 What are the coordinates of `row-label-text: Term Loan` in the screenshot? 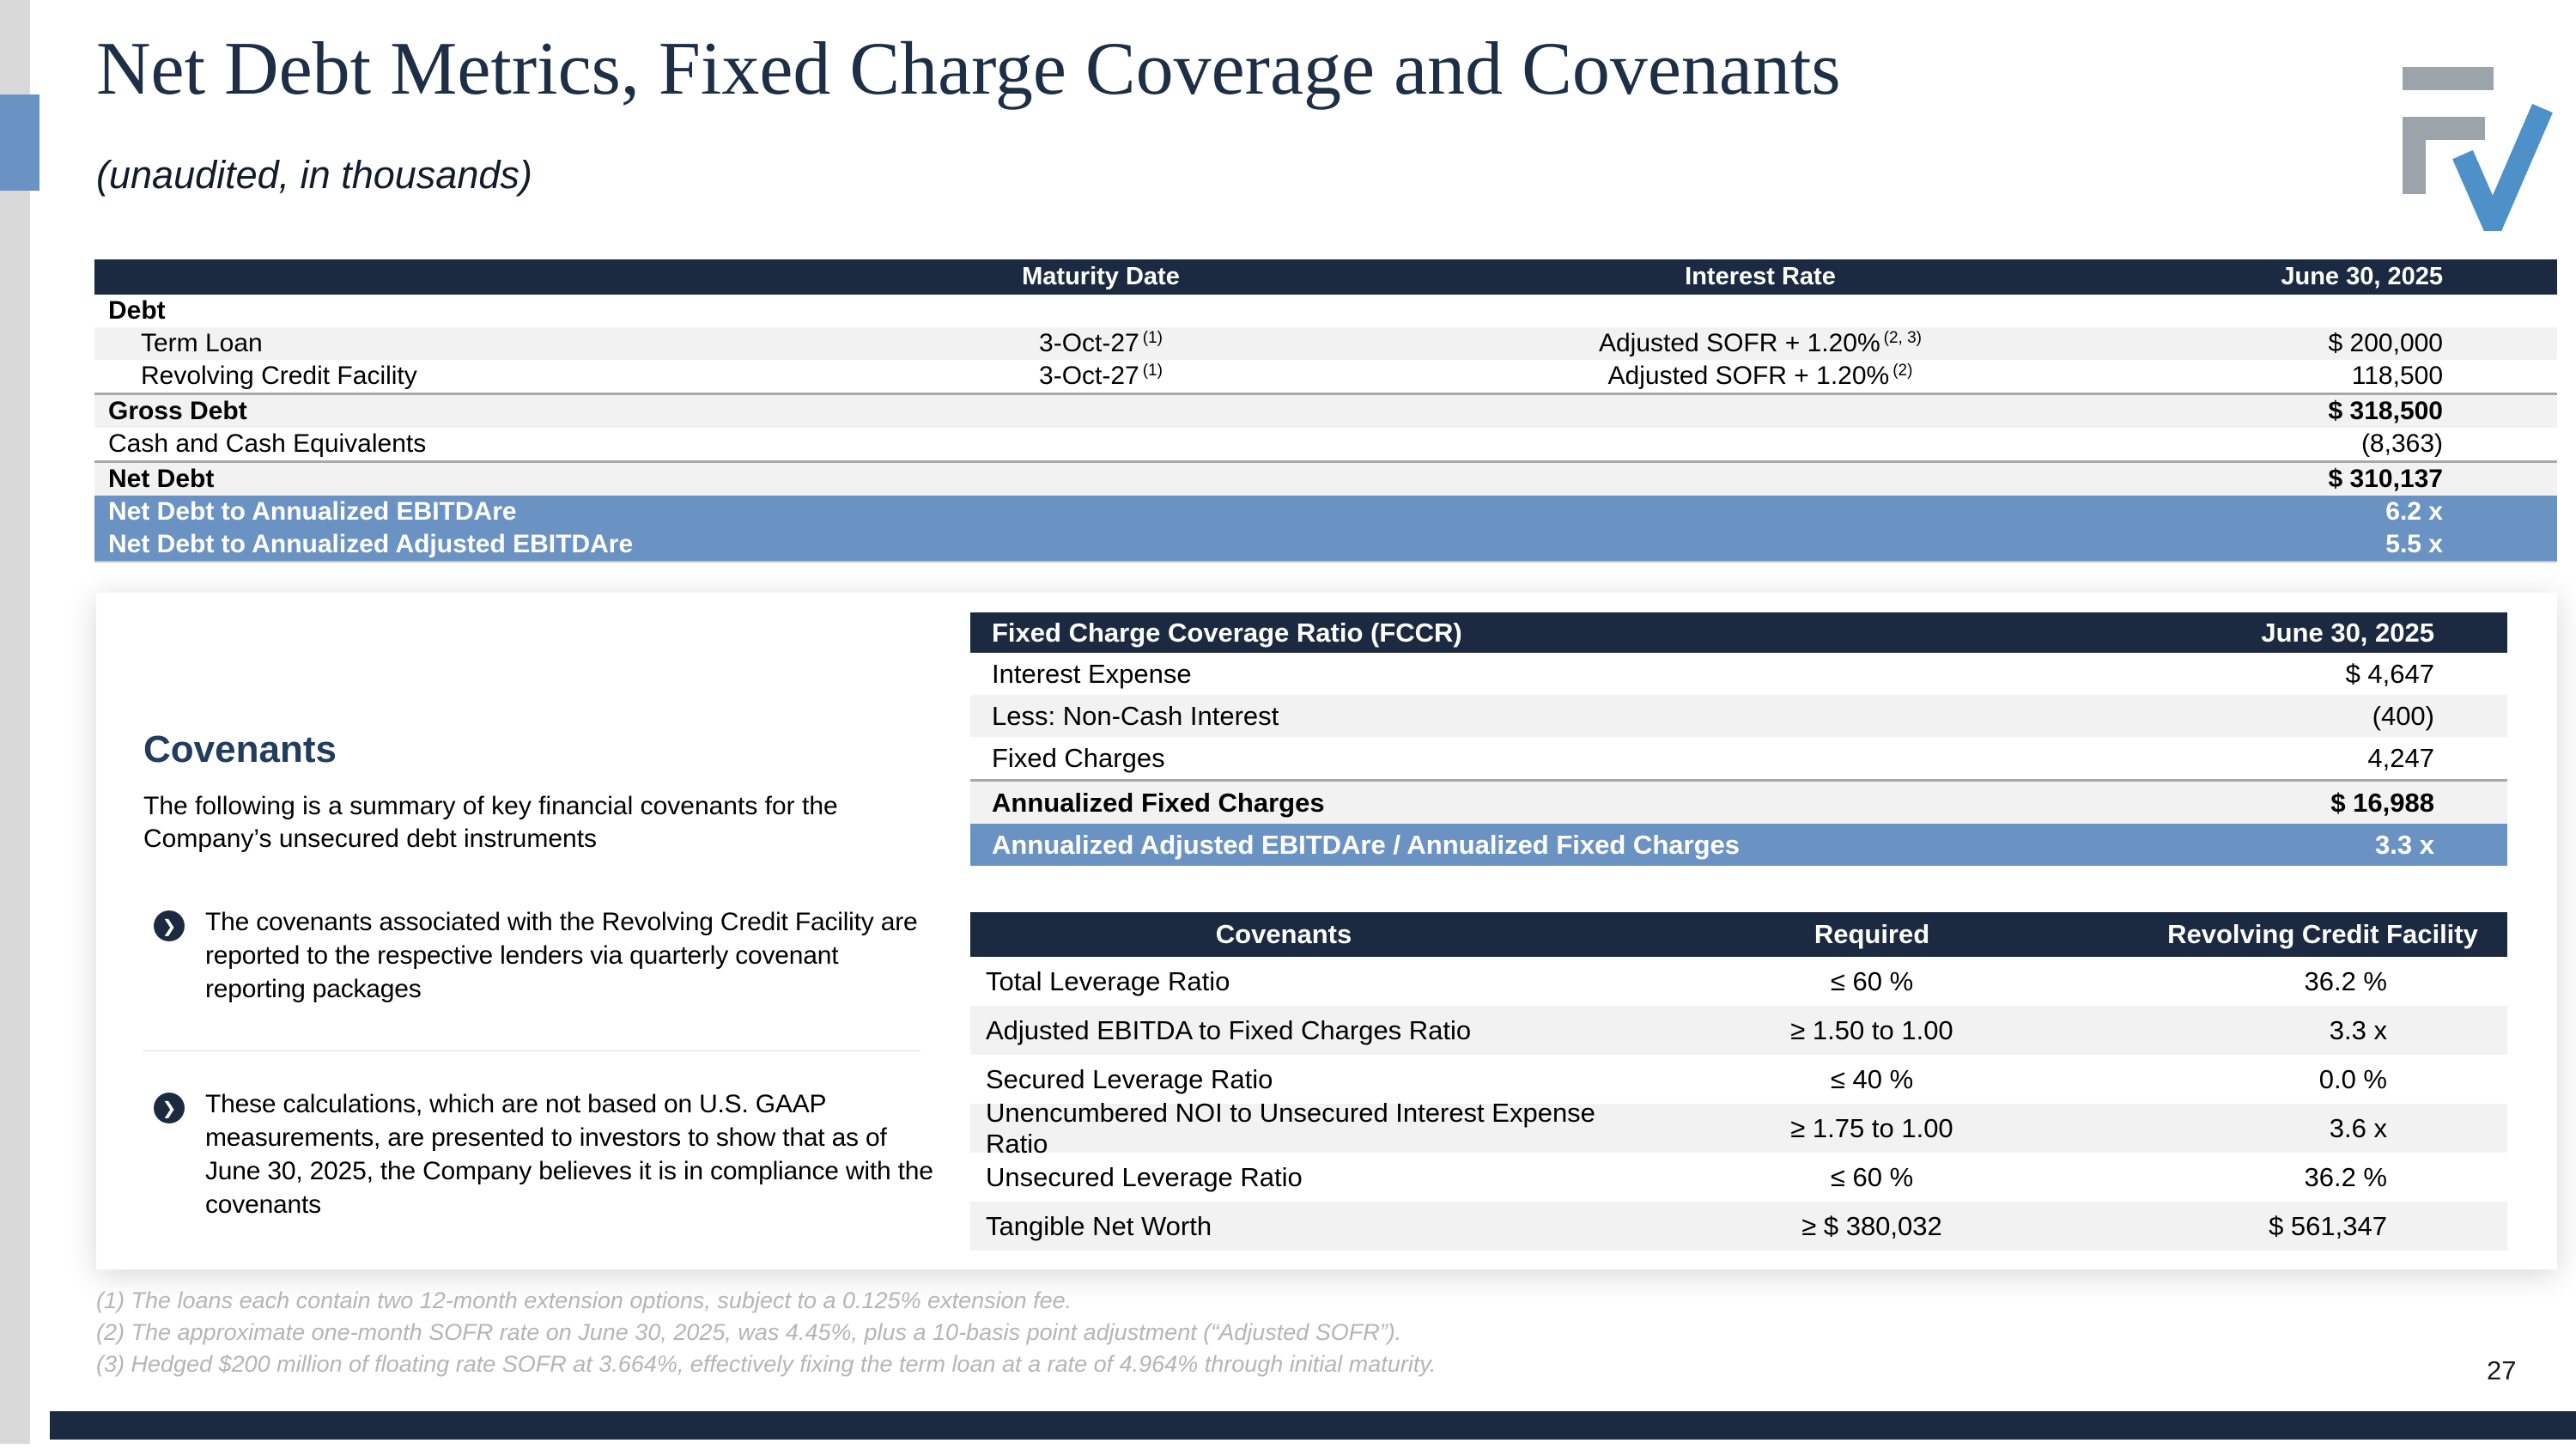 It's located at (202, 343).